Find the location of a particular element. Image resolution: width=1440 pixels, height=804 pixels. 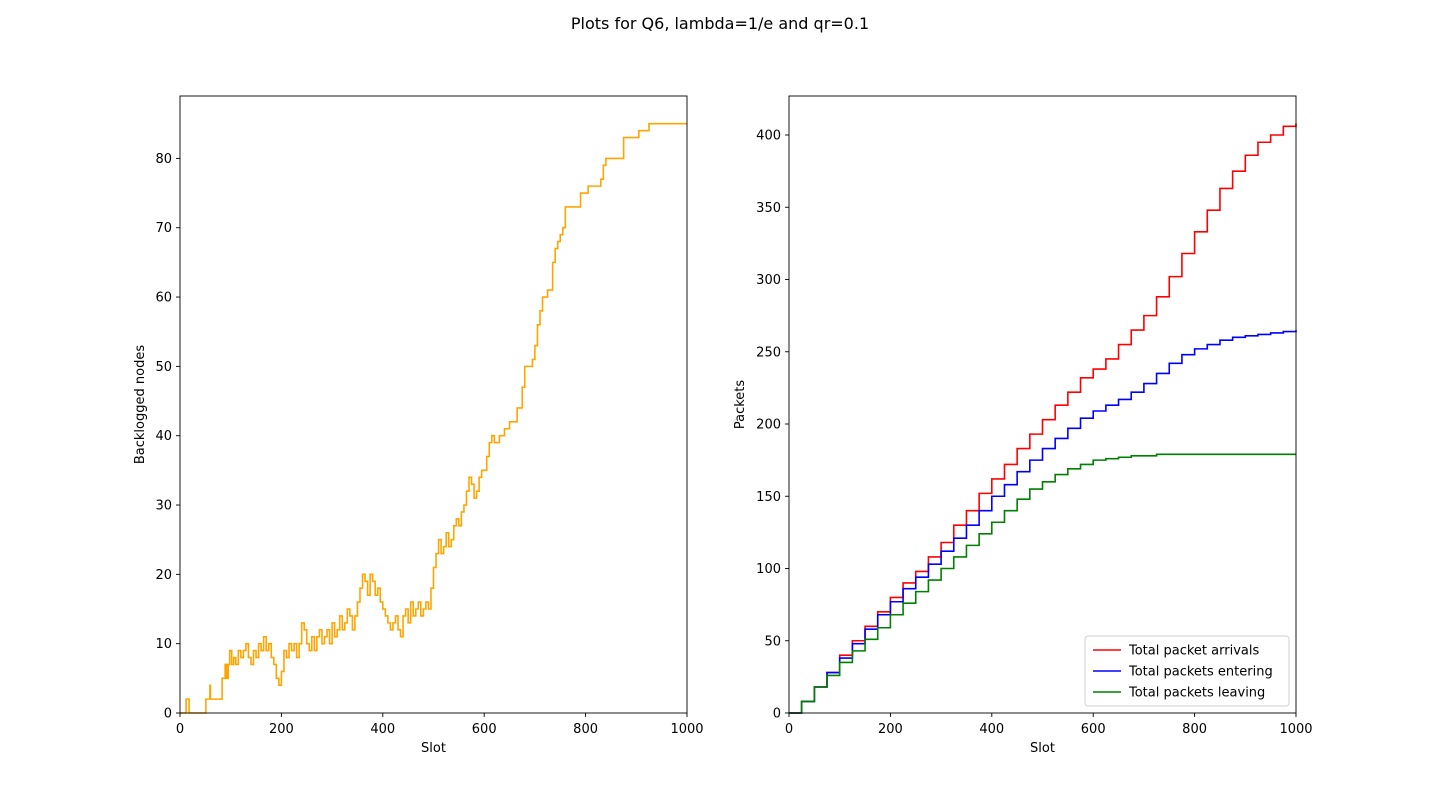

legend-box is located at coordinates (1187, 671).